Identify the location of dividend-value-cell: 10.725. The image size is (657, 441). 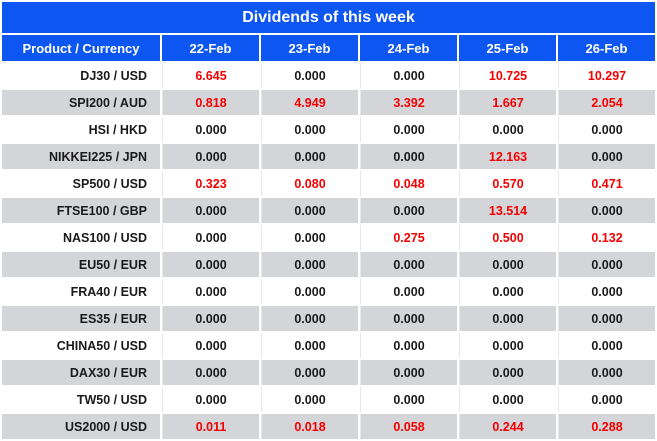
(507, 75).